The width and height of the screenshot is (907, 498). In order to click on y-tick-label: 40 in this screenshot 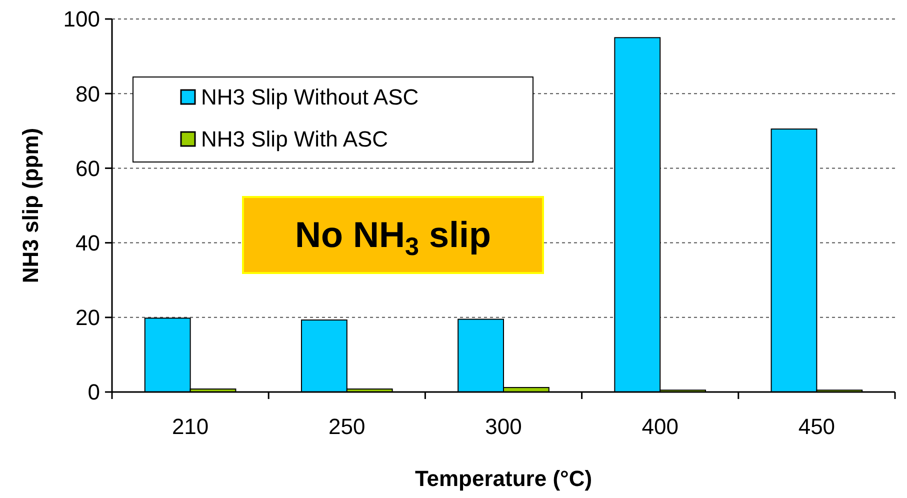, I will do `click(88, 243)`.